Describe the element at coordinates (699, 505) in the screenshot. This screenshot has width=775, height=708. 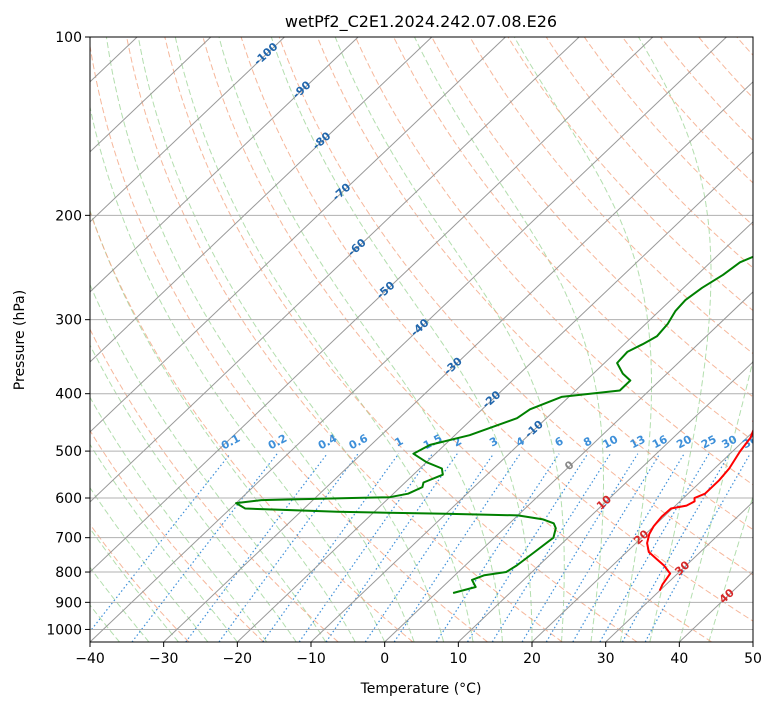
I see `temperature-profile` at that location.